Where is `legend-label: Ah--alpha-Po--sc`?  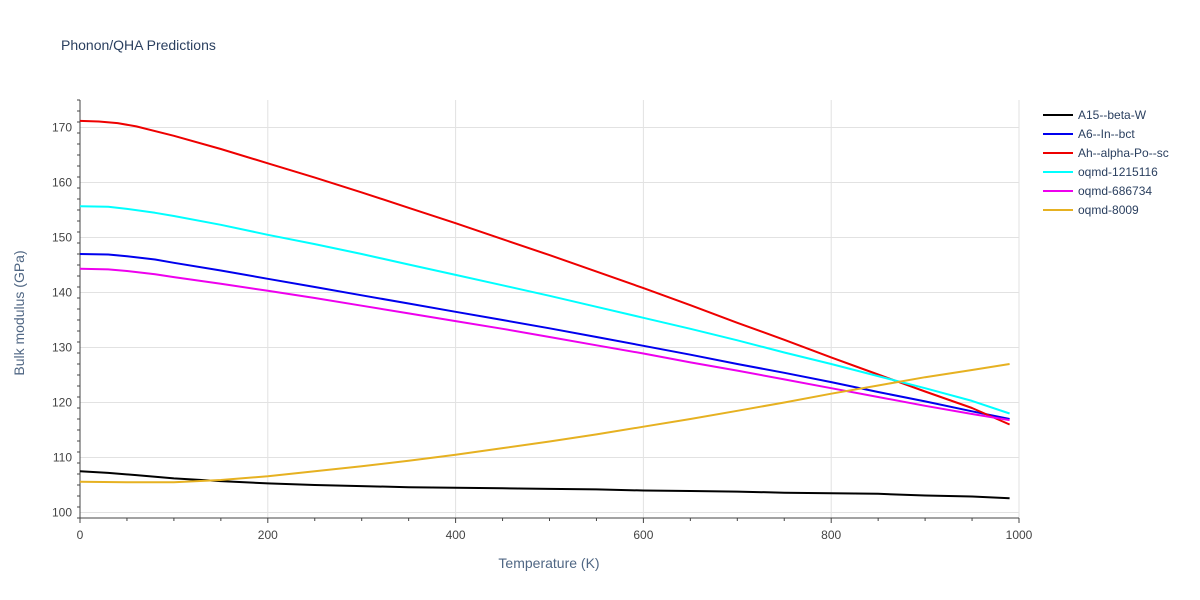
legend-label: Ah--alpha-Po--sc is located at coordinates (1123, 153).